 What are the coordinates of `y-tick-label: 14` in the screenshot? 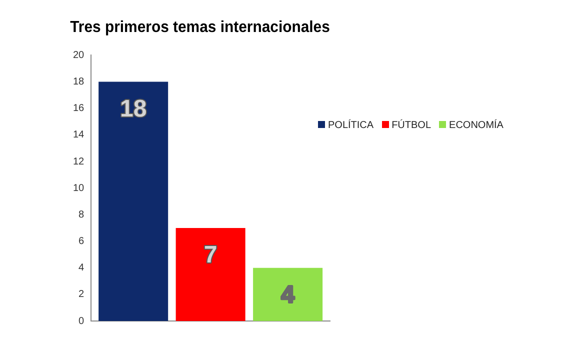 It's located at (79, 135).